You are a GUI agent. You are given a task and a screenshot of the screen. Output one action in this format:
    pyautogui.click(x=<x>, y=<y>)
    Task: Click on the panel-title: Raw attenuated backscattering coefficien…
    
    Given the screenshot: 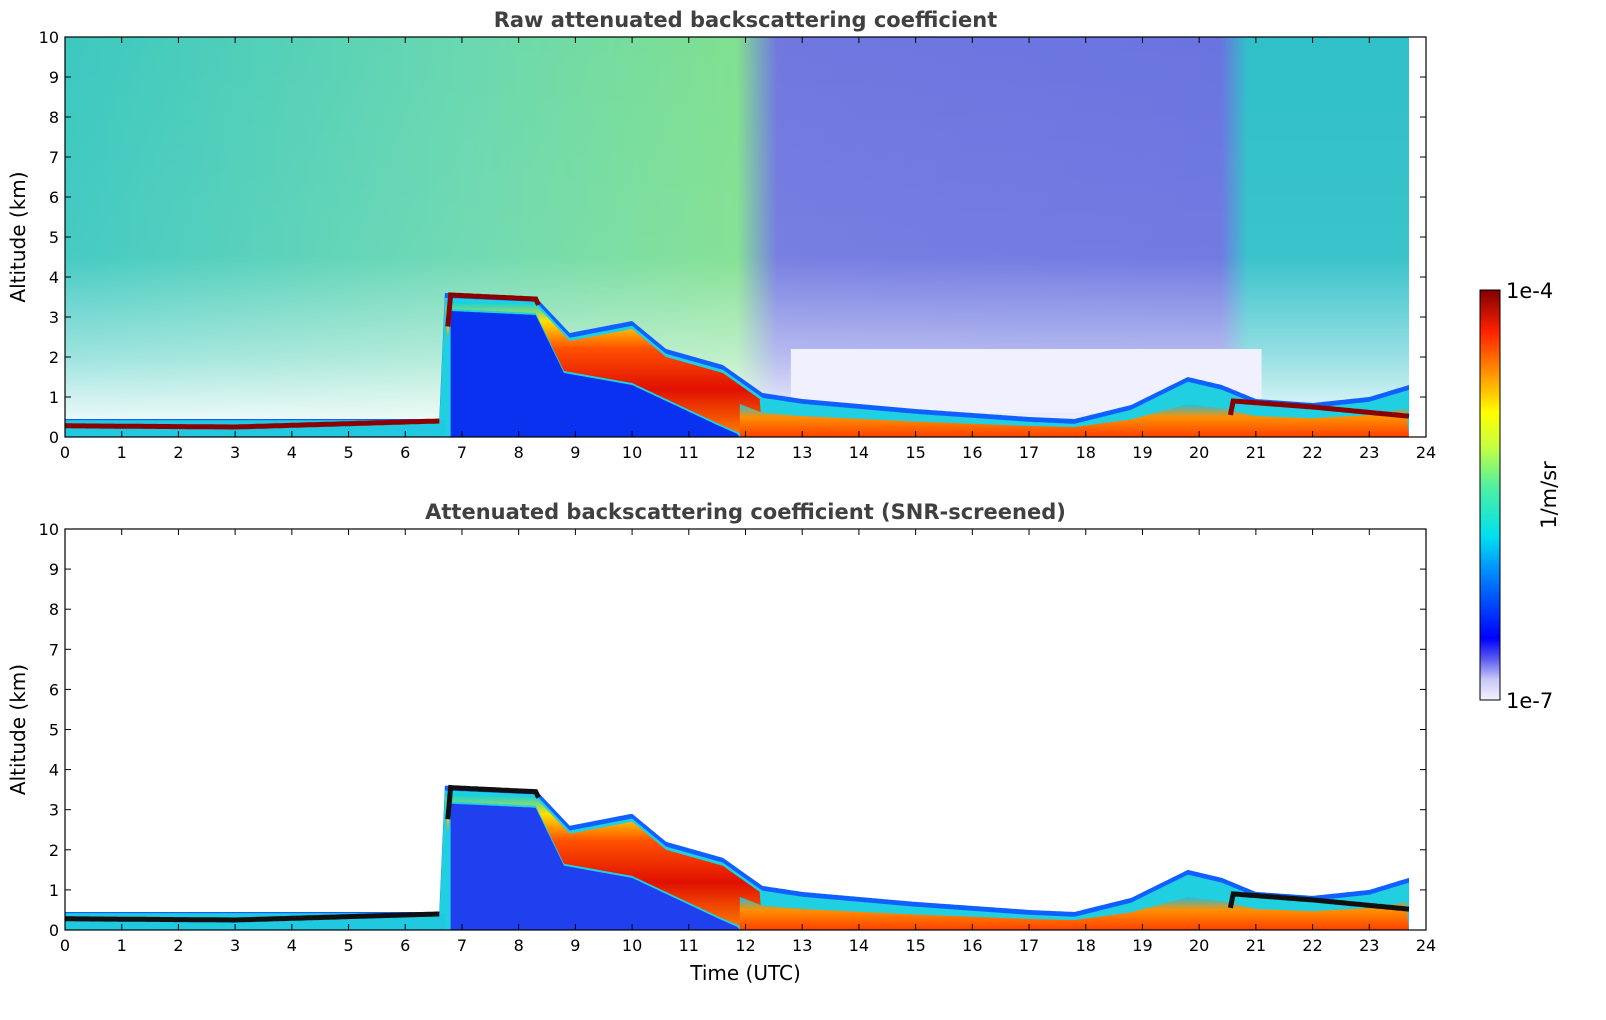 What is the action you would take?
    pyautogui.click(x=746, y=20)
    